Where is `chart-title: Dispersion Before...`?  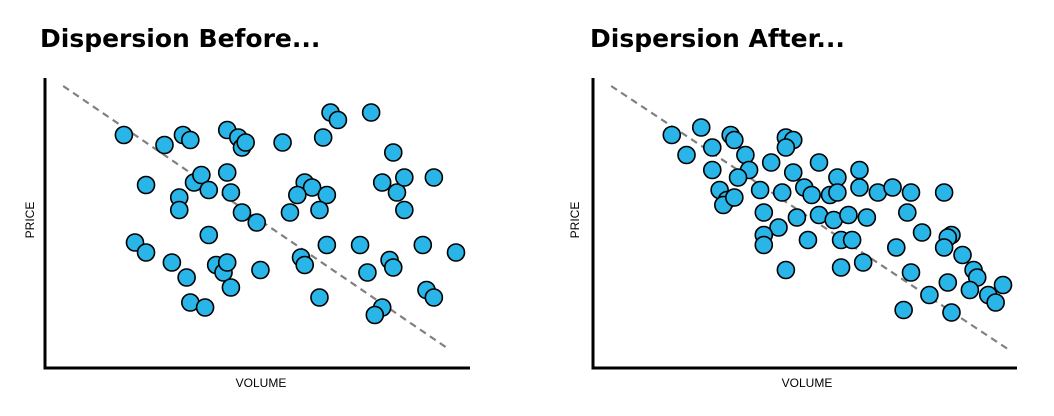 chart-title: Dispersion Before... is located at coordinates (180, 38).